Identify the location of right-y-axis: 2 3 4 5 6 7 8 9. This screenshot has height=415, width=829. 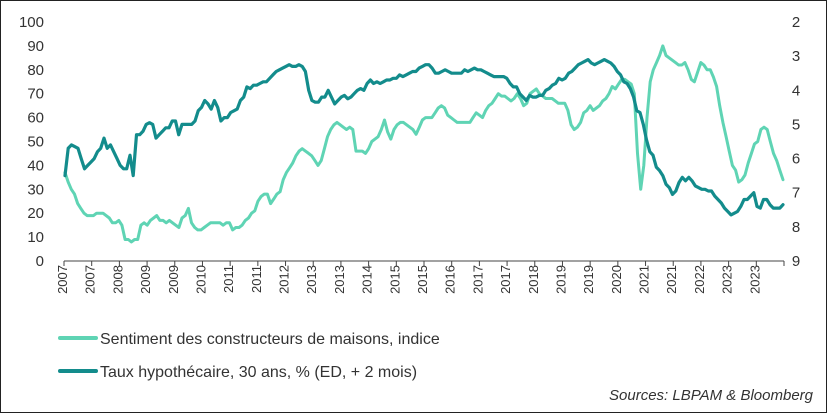
(796, 142).